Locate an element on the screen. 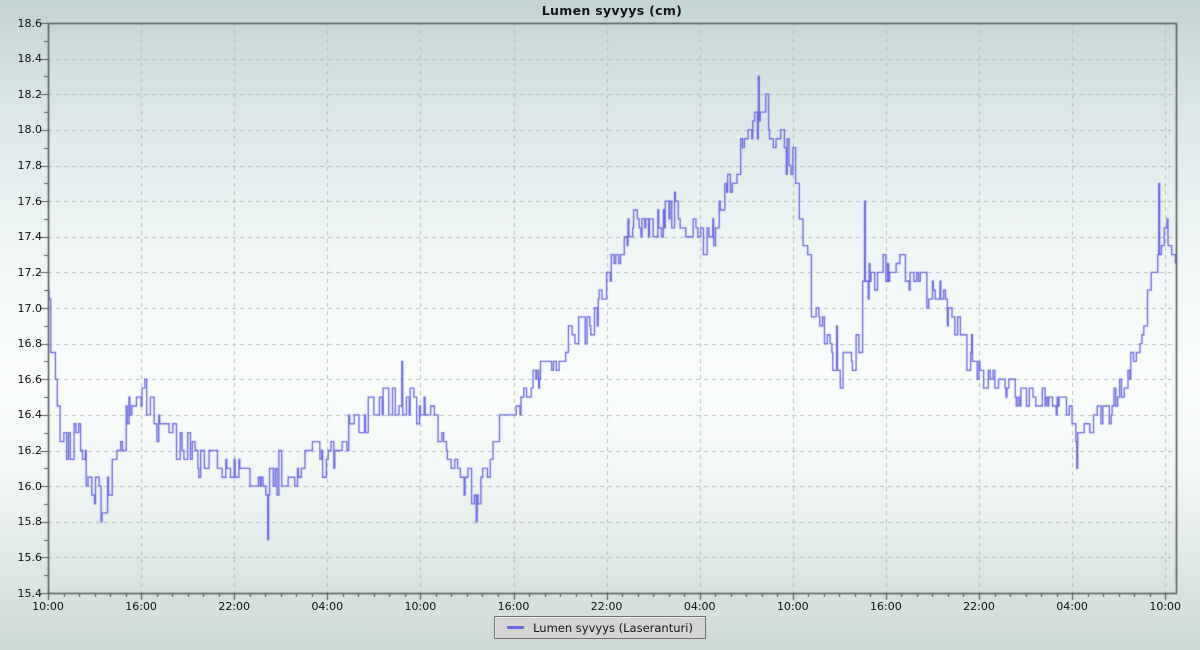 The image size is (1200, 650). y-tick-label: 16.4 is located at coordinates (30, 415).